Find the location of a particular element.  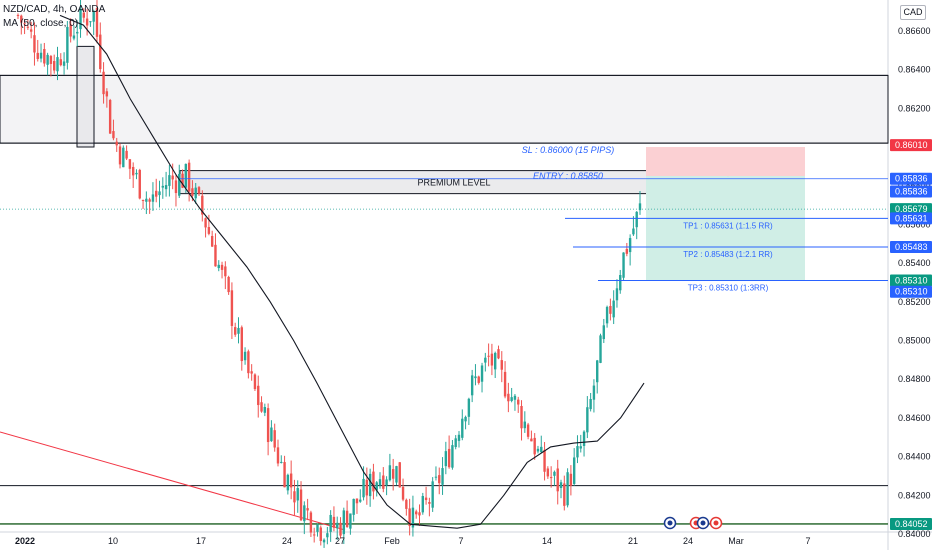

price-tag-text-7: 0.85310 is located at coordinates (911, 292).